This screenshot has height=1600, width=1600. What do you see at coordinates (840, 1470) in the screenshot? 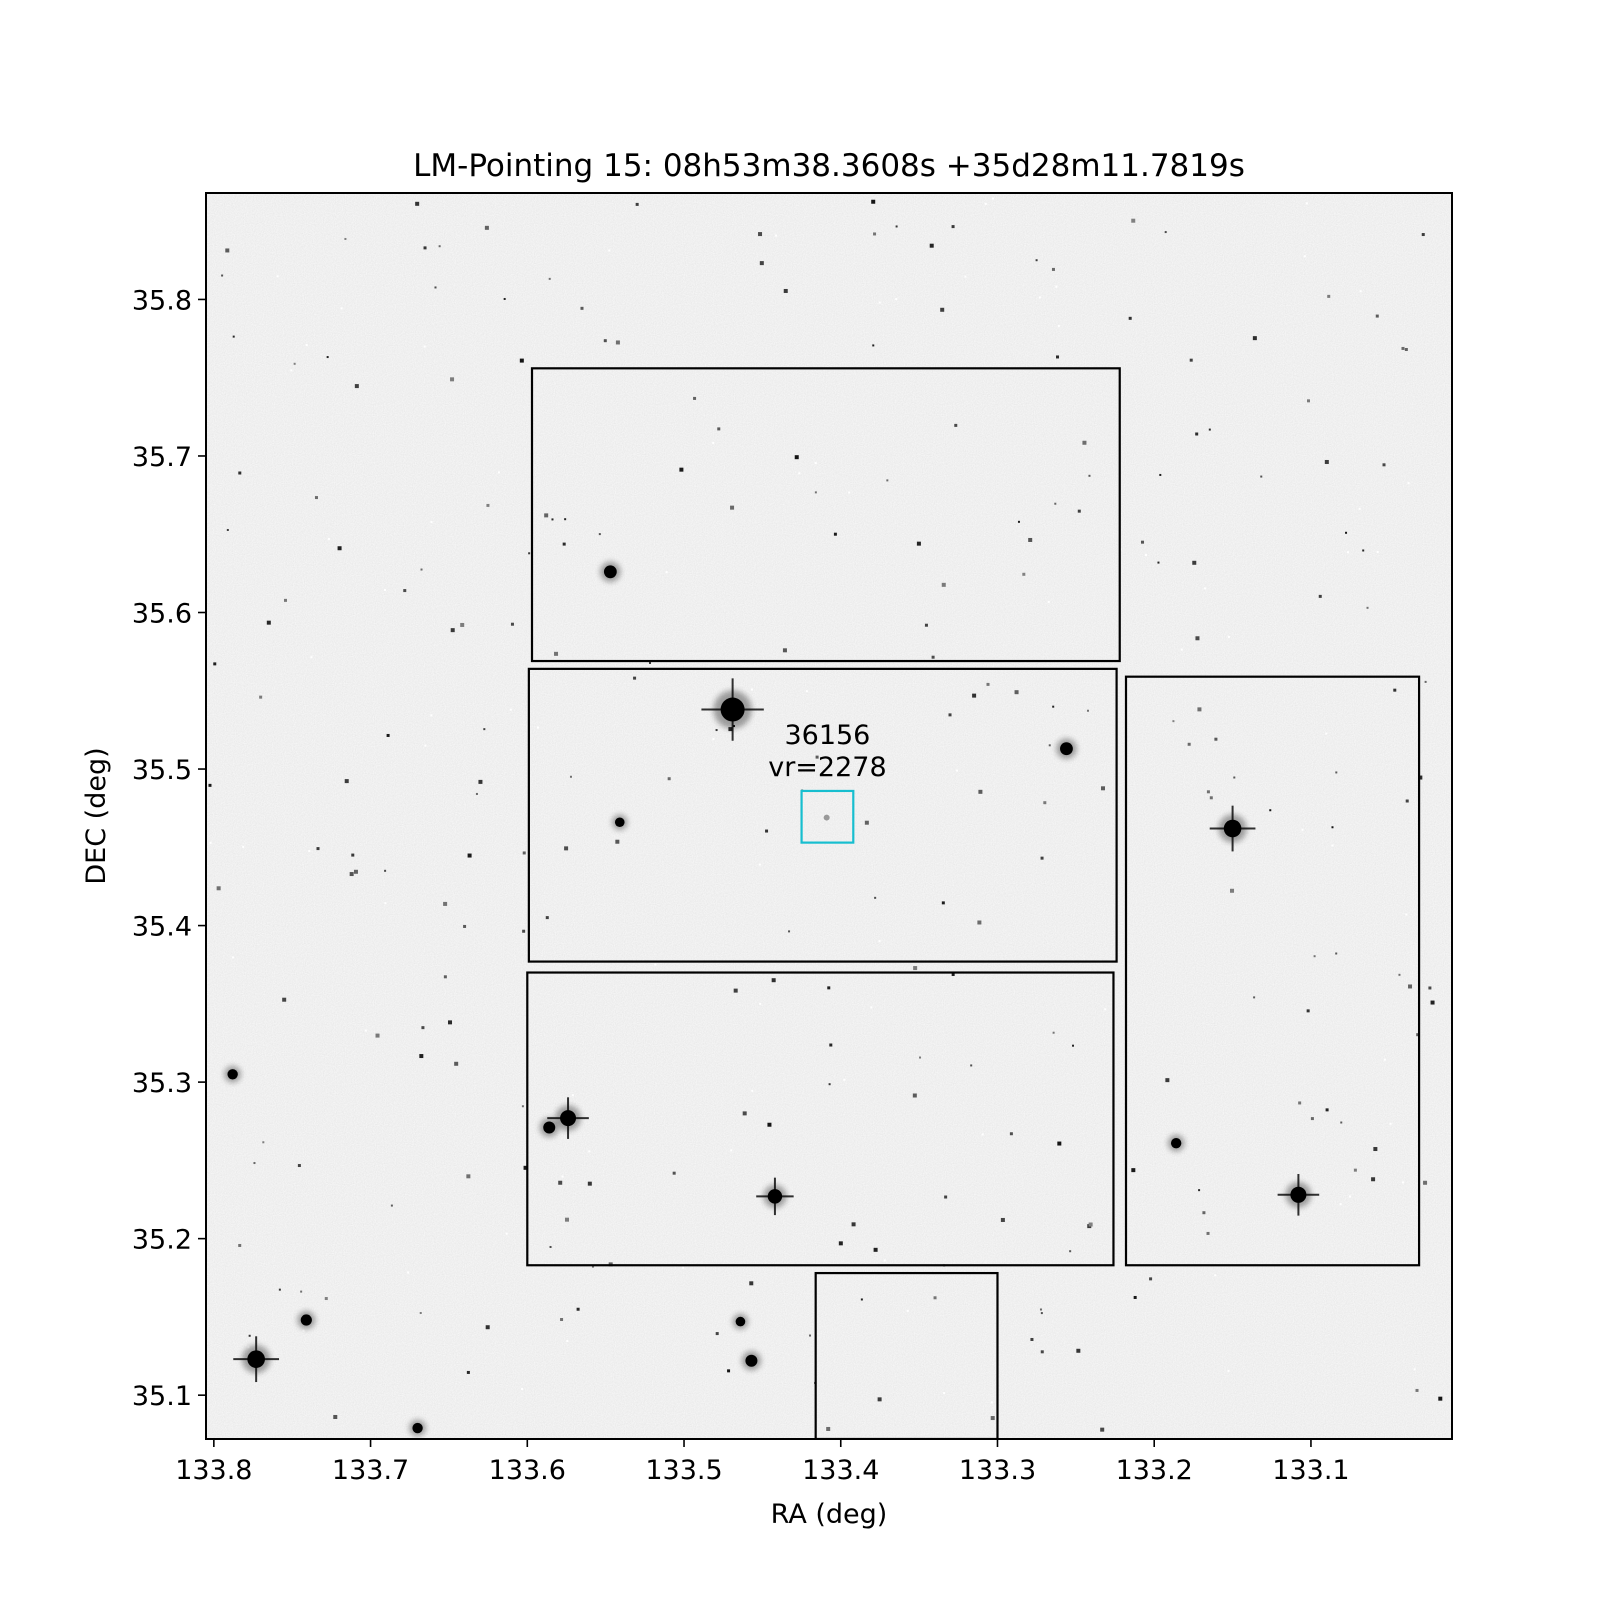
I see `x-tick-label: 133.4` at bounding box center [840, 1470].